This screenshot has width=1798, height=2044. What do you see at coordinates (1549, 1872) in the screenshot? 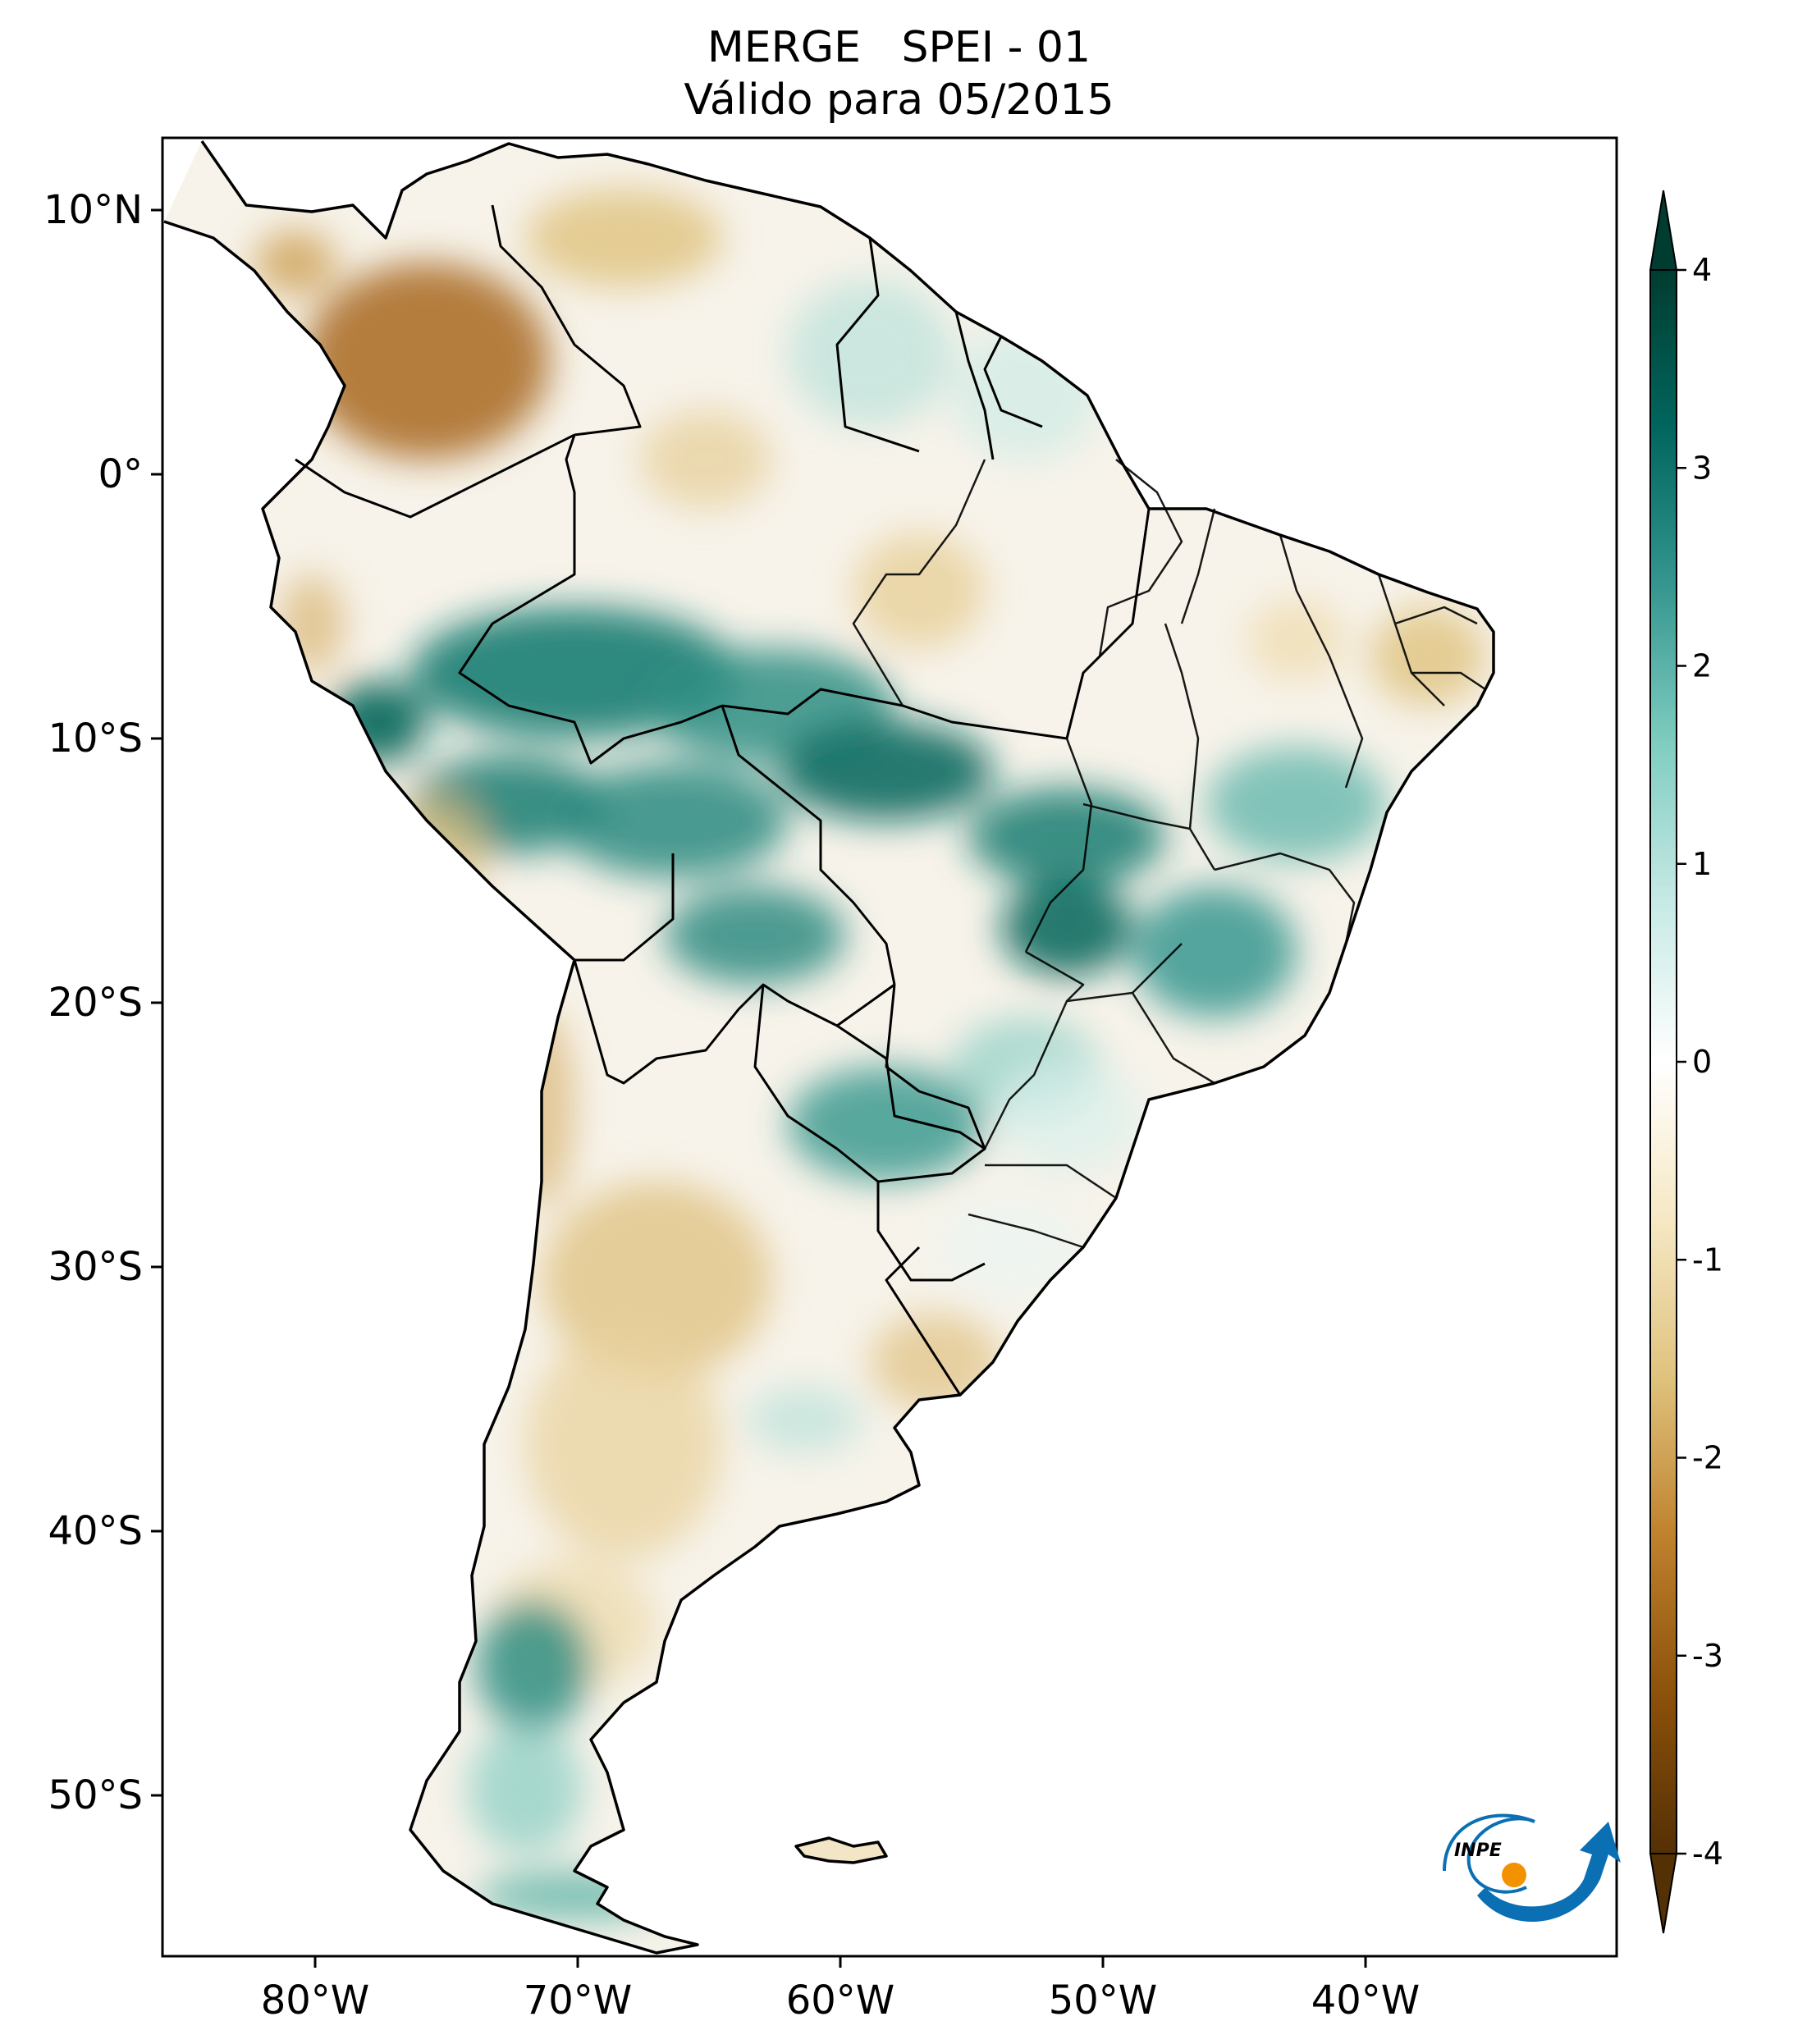
I see `inpe-swoosh-icon` at bounding box center [1549, 1872].